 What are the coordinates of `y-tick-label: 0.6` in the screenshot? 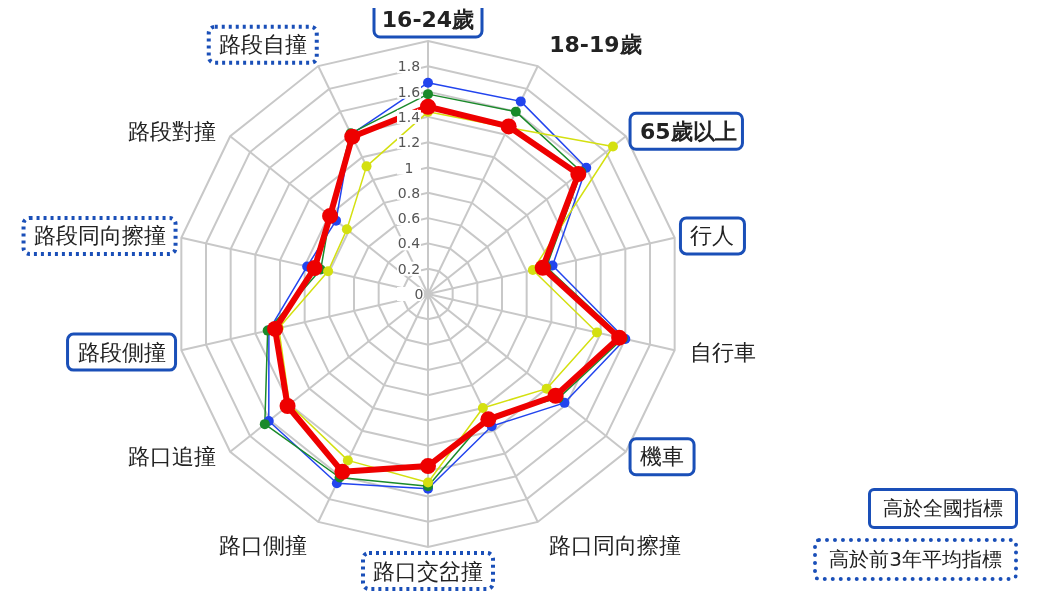 It's located at (409, 218).